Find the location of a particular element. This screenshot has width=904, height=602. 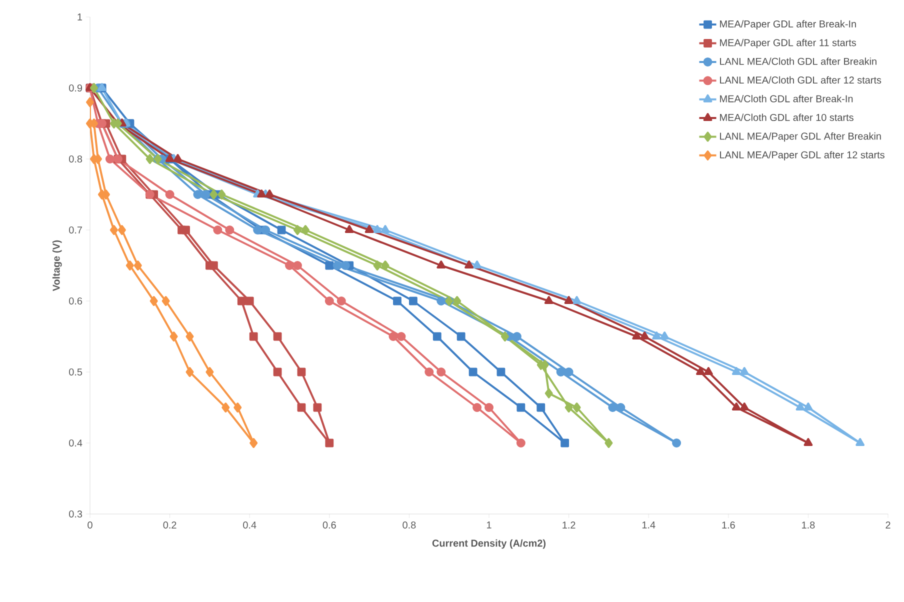

y-tick-label: 0.5 is located at coordinates (75, 372).